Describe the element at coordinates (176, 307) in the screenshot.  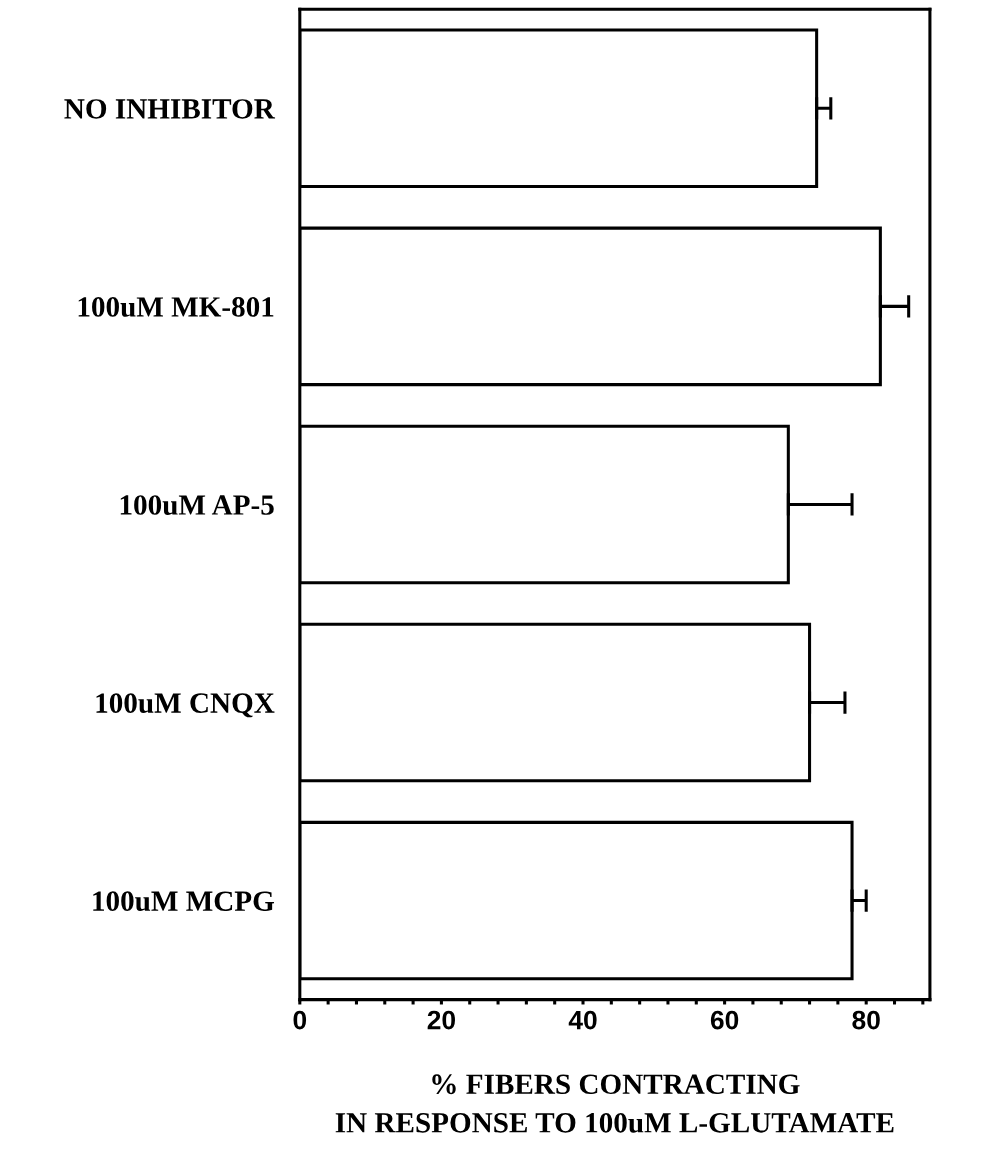
I see `y-tick-label: 100uM MK-801` at that location.